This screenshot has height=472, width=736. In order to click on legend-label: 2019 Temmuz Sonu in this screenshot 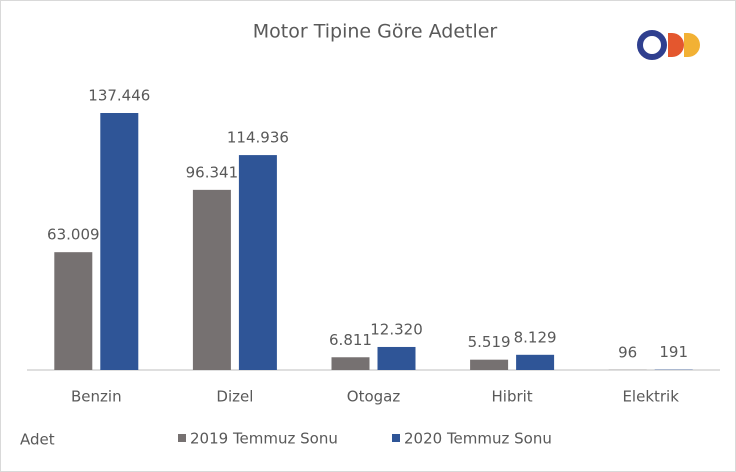, I will do `click(264, 439)`.